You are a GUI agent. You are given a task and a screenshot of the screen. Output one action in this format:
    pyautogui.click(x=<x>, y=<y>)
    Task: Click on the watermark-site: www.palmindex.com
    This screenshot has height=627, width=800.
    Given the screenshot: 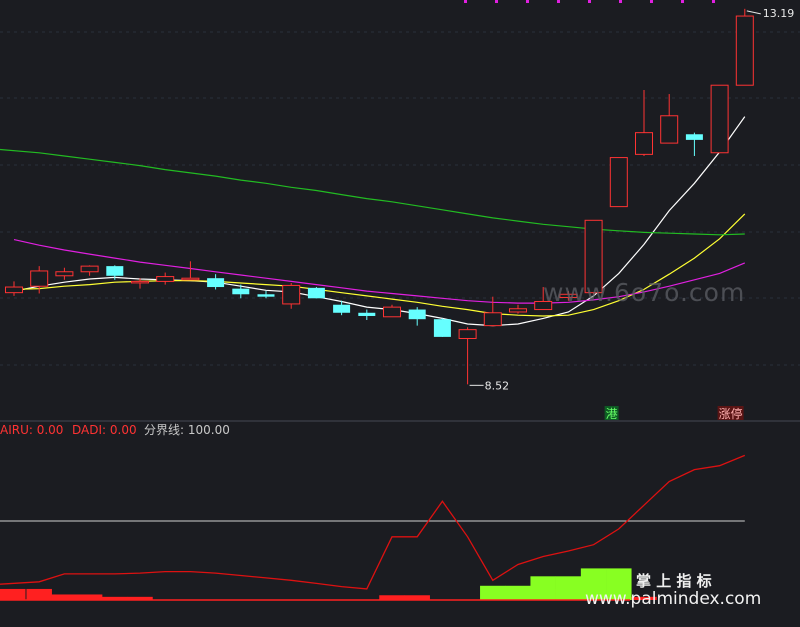 What is the action you would take?
    pyautogui.click(x=673, y=599)
    